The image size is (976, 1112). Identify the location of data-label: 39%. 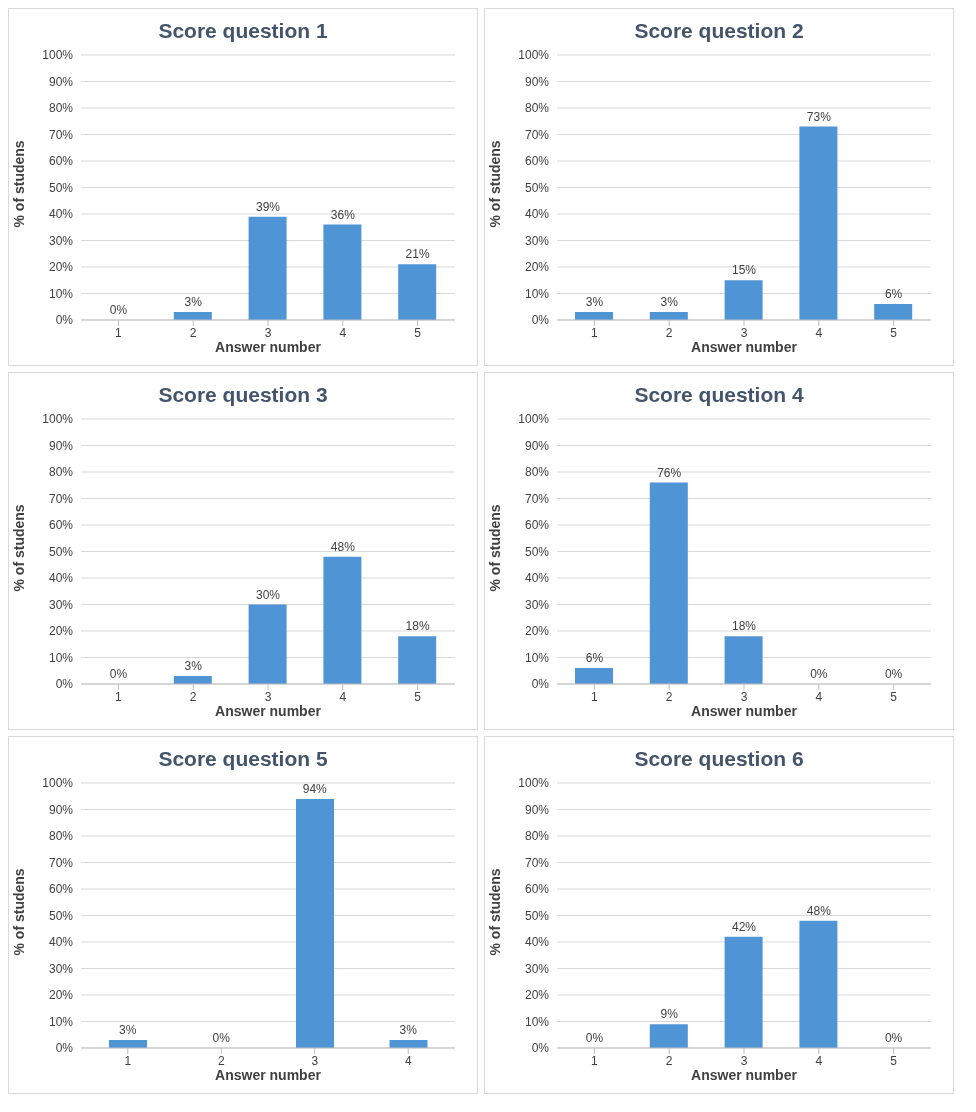
(268, 206).